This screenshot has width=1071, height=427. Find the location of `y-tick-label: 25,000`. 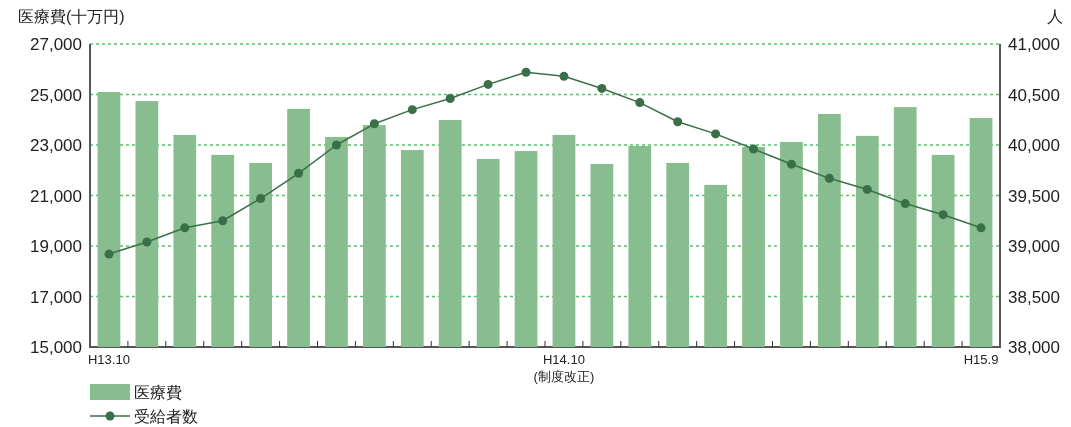

y-tick-label: 25,000 is located at coordinates (56, 95).